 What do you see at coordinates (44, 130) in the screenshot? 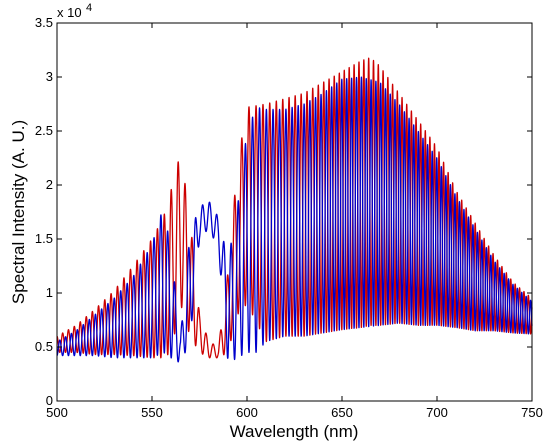
I see `y-tick-label: 2.5` at bounding box center [44, 130].